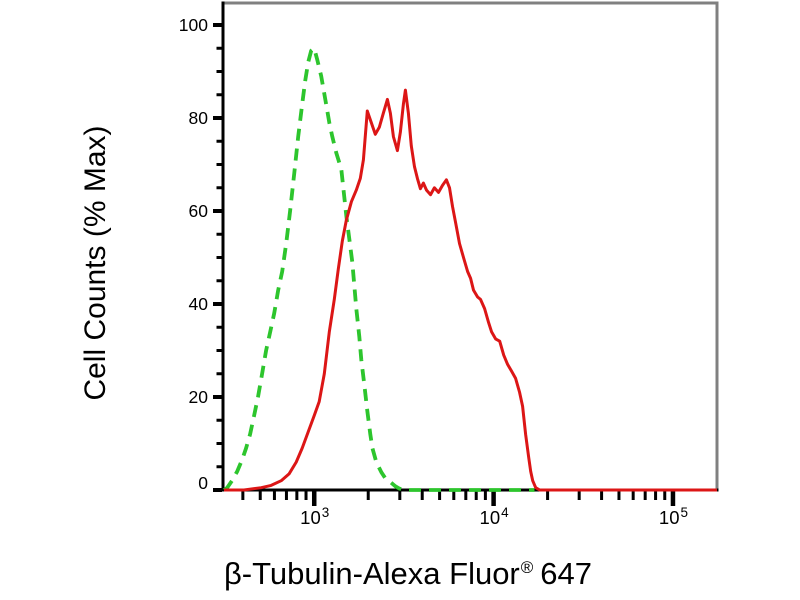  What do you see at coordinates (527, 567) in the screenshot?
I see `registered-trademark-symbol: ®` at bounding box center [527, 567].